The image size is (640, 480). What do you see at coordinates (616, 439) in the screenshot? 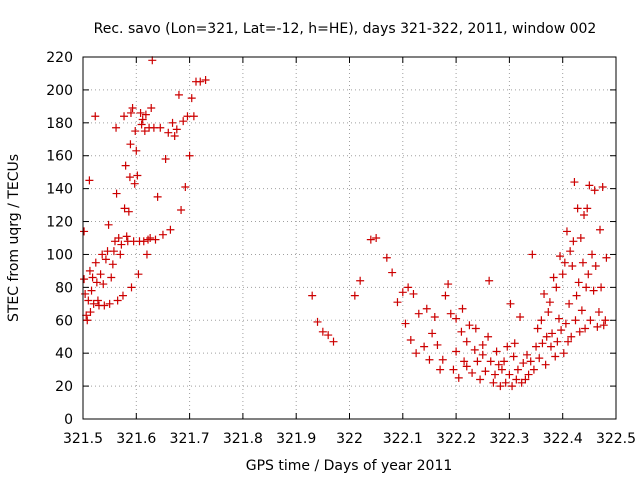
I see `x-tick-label: 322.5` at bounding box center [616, 439].